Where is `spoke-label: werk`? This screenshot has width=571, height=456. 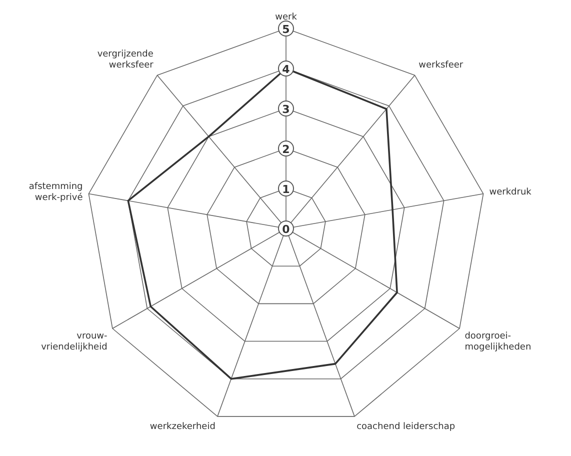
spoke-label: werk is located at coordinates (286, 17).